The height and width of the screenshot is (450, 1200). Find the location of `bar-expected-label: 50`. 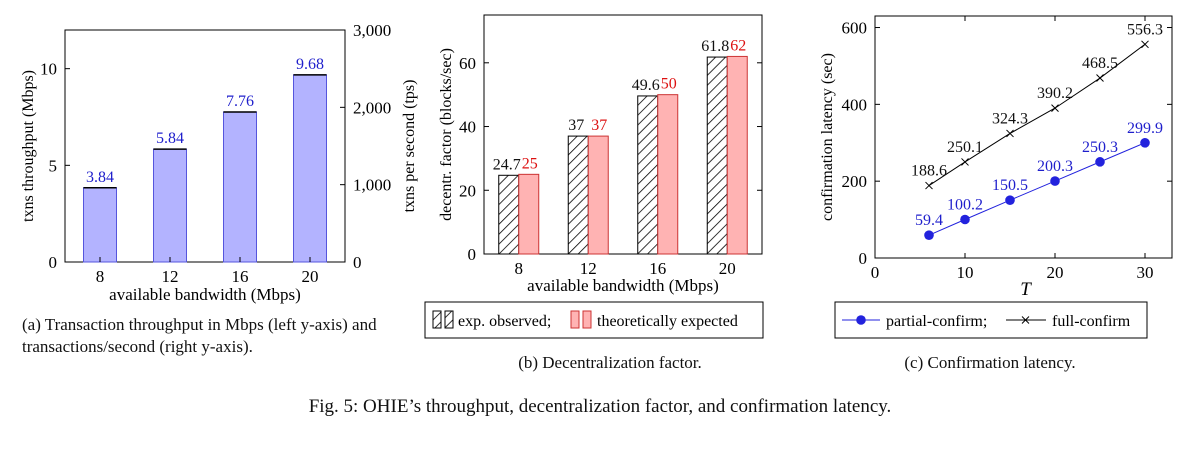

bar-expected-label: 50 is located at coordinates (669, 84).